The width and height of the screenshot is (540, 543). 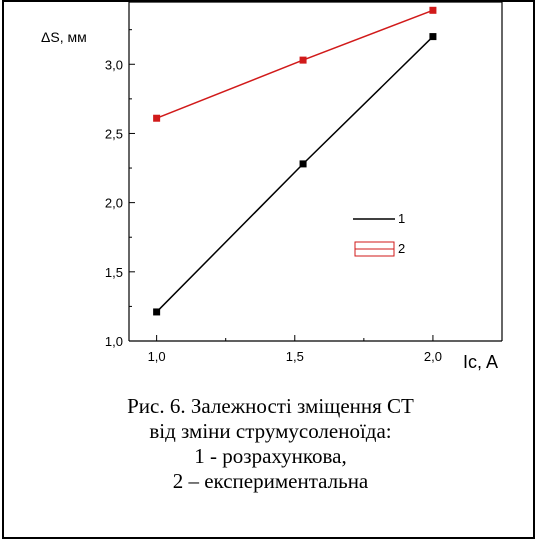 I want to click on x-axis-title: Ic, A, so click(x=480, y=362).